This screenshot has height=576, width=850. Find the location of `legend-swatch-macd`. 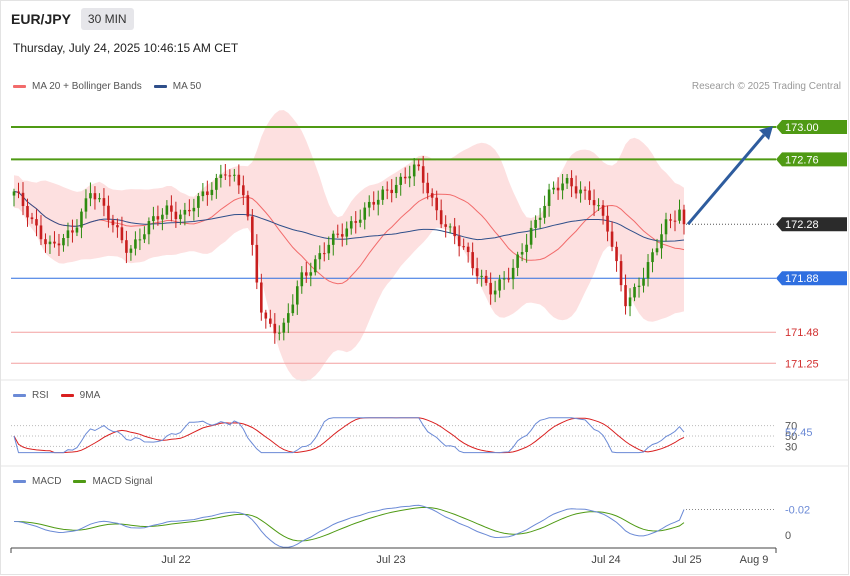

legend-swatch-macd is located at coordinates (19, 481).